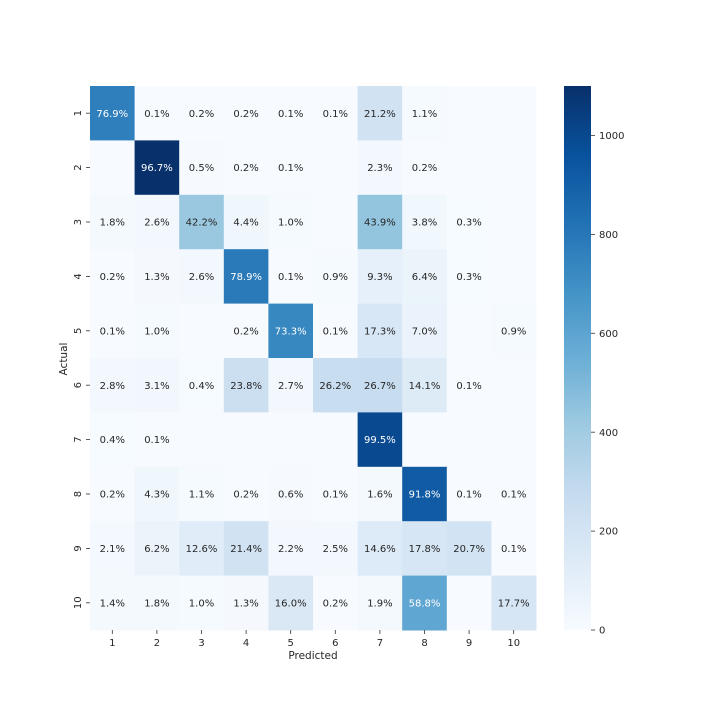 This screenshot has width=720, height=720. I want to click on cell-annotation-r9-c7: 14.6%, so click(380, 549).